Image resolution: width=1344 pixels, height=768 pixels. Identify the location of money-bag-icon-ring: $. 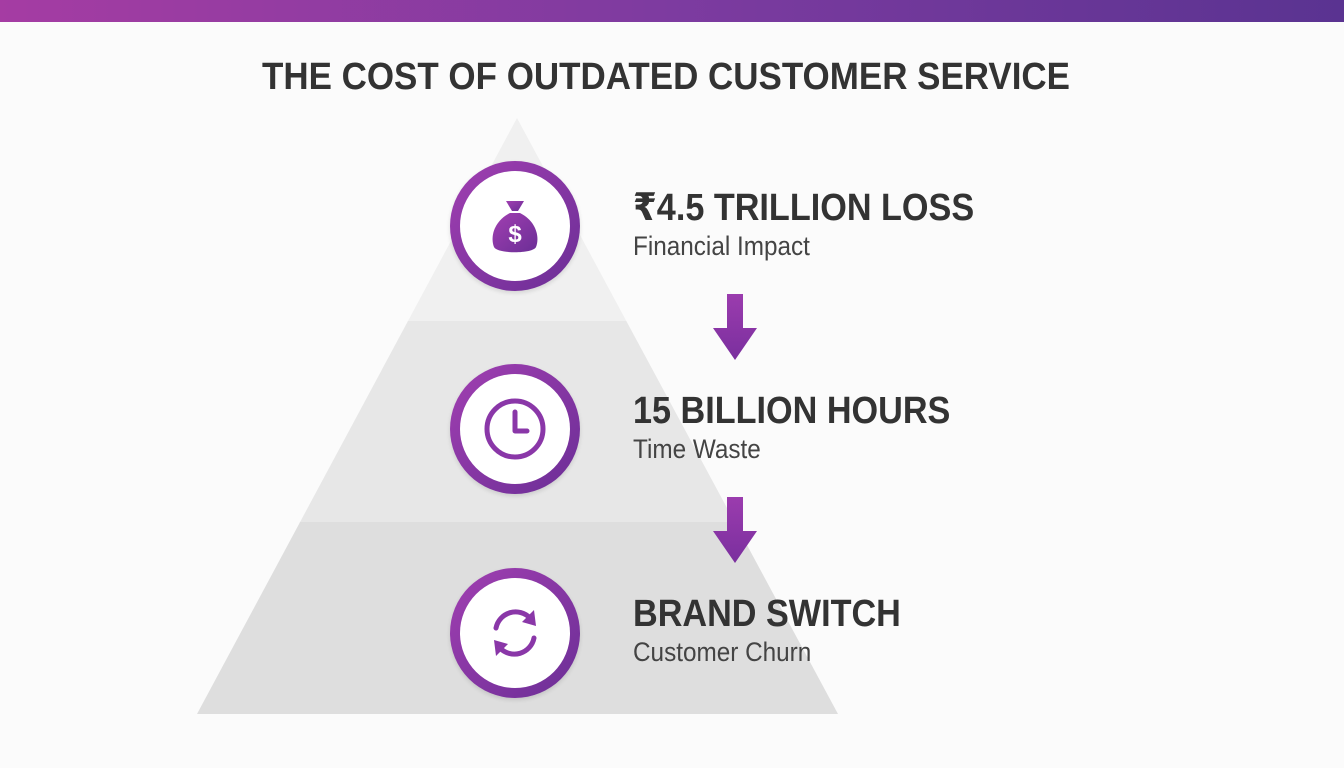
(515, 226).